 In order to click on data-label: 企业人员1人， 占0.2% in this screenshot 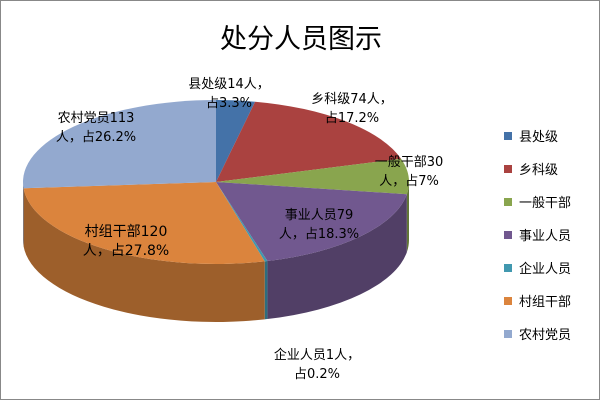, I will do `click(317, 365)`.